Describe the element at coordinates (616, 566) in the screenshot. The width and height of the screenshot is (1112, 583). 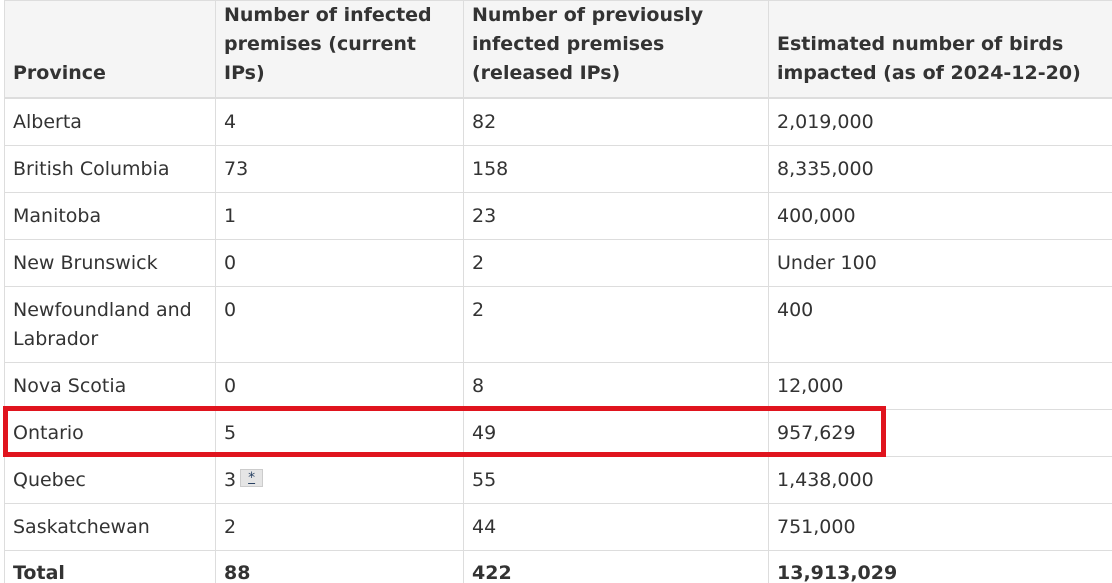
I see `total-released-ips: 422` at that location.